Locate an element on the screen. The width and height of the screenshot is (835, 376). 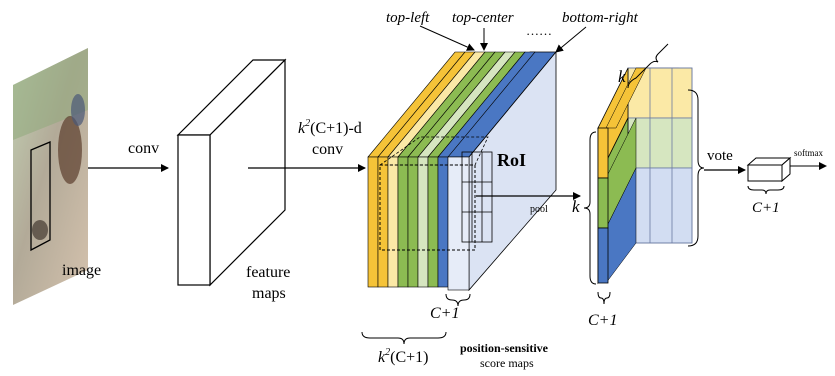
top-center-label: top-center is located at coordinates (483, 18).